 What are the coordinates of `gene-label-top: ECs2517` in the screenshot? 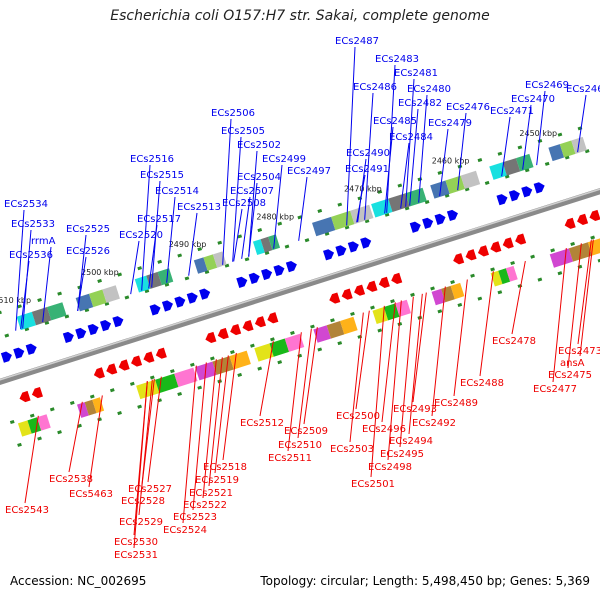 It's located at (159, 219).